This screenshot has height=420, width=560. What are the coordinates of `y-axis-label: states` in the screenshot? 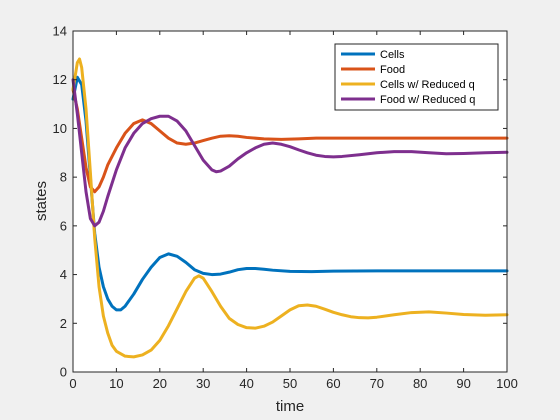 It's located at (41, 201).